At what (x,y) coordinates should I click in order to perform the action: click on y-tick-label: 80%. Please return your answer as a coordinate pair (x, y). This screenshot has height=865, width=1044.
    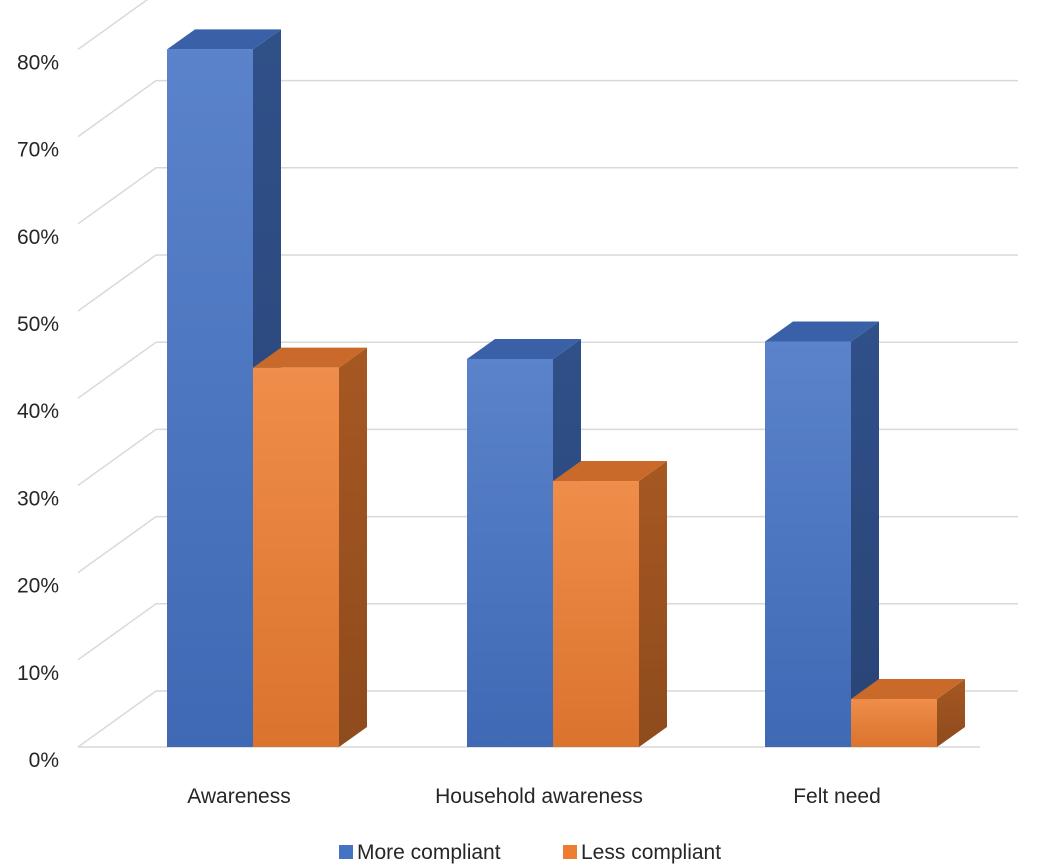
    Looking at the image, I should click on (38, 62).